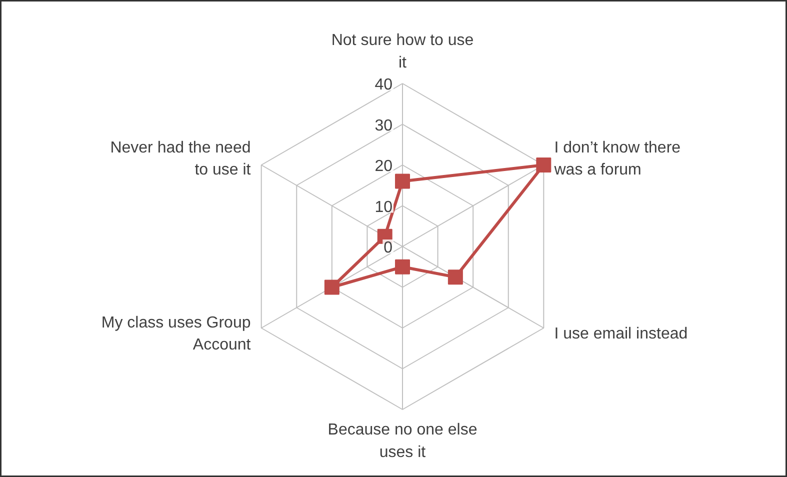 The height and width of the screenshot is (477, 787). What do you see at coordinates (383, 166) in the screenshot?
I see `y-tick-label: 20` at bounding box center [383, 166].